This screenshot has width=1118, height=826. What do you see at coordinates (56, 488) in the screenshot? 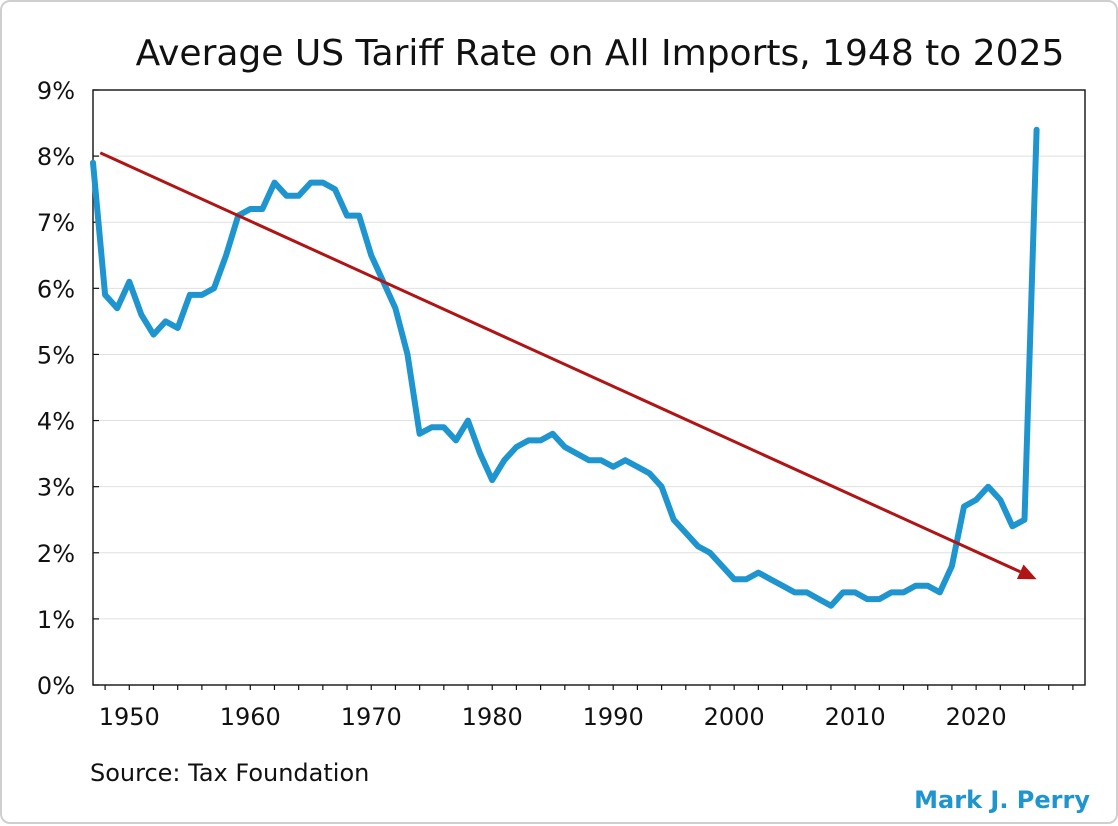
I see `y-tick-label: 3%` at bounding box center [56, 488].